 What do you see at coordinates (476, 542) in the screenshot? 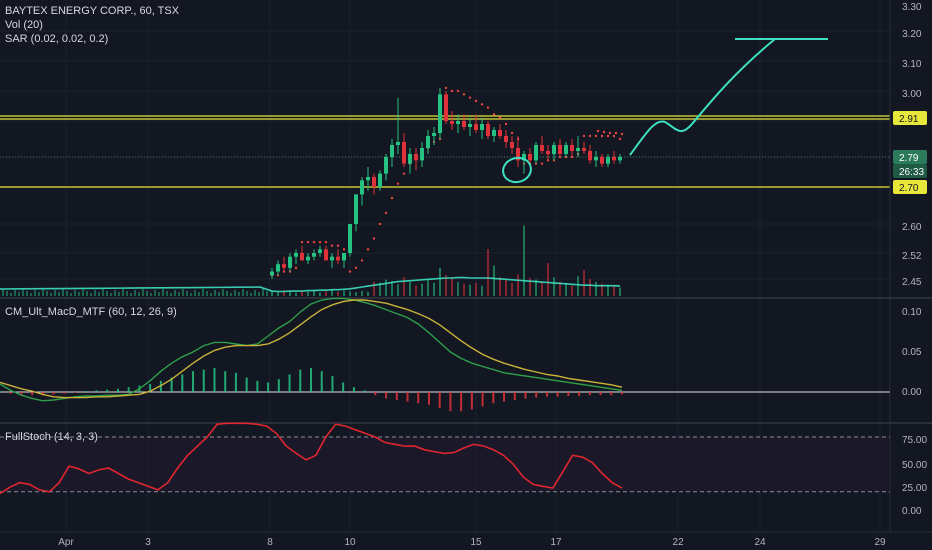
I see `time-tick: 15` at bounding box center [476, 542].